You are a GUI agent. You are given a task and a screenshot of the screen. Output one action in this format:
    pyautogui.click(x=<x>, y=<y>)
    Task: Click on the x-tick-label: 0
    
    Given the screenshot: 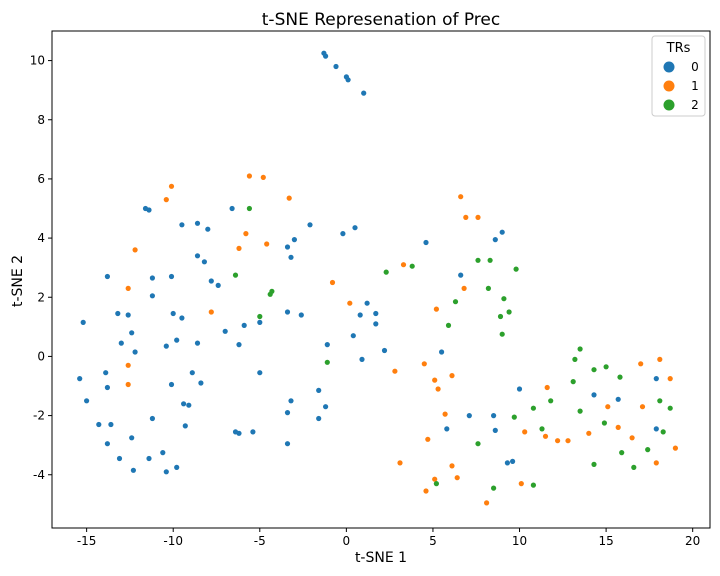 What is the action you would take?
    pyautogui.click(x=347, y=541)
    